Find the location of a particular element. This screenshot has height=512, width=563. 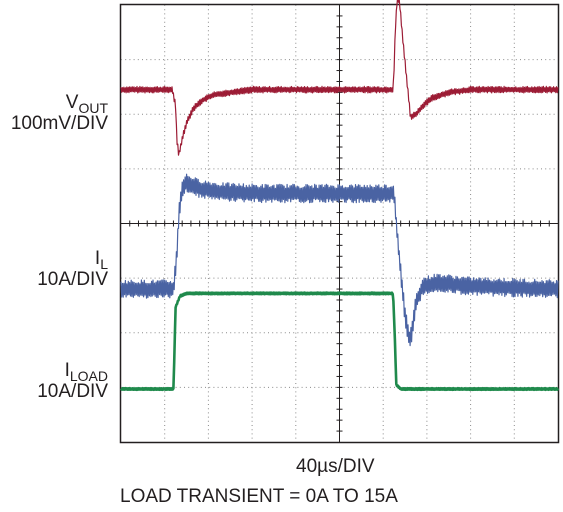

vout-label: VOUT 100mV/DIV is located at coordinates (59, 113).